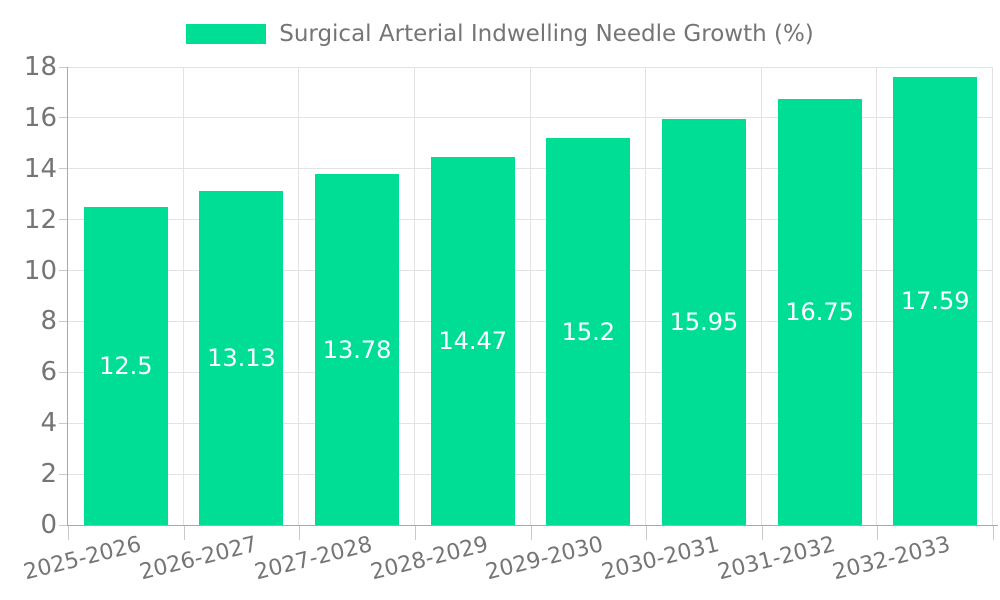 The image size is (1000, 600). I want to click on x-axis-category-label: 2025-2026, so click(82, 559).